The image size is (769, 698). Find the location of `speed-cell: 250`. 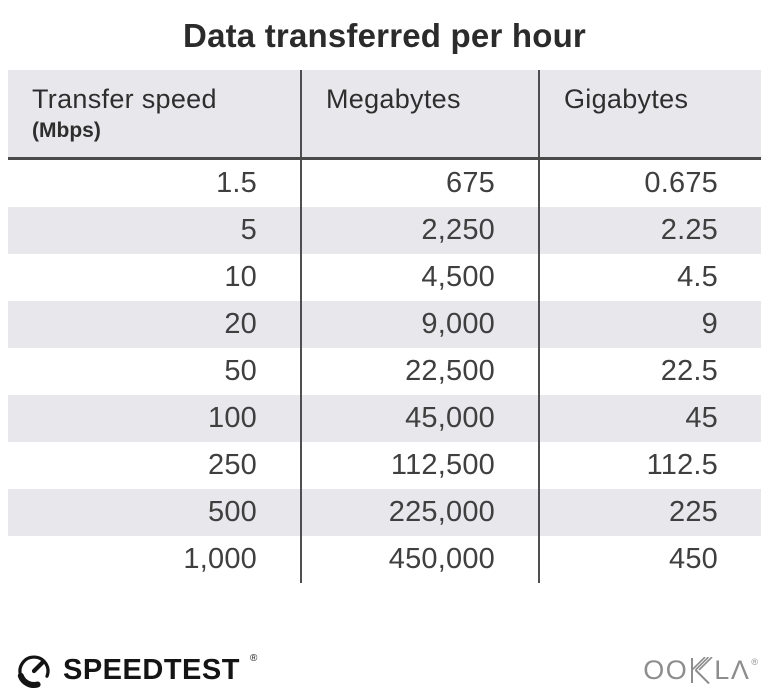

speed-cell: 250 is located at coordinates (155, 465).